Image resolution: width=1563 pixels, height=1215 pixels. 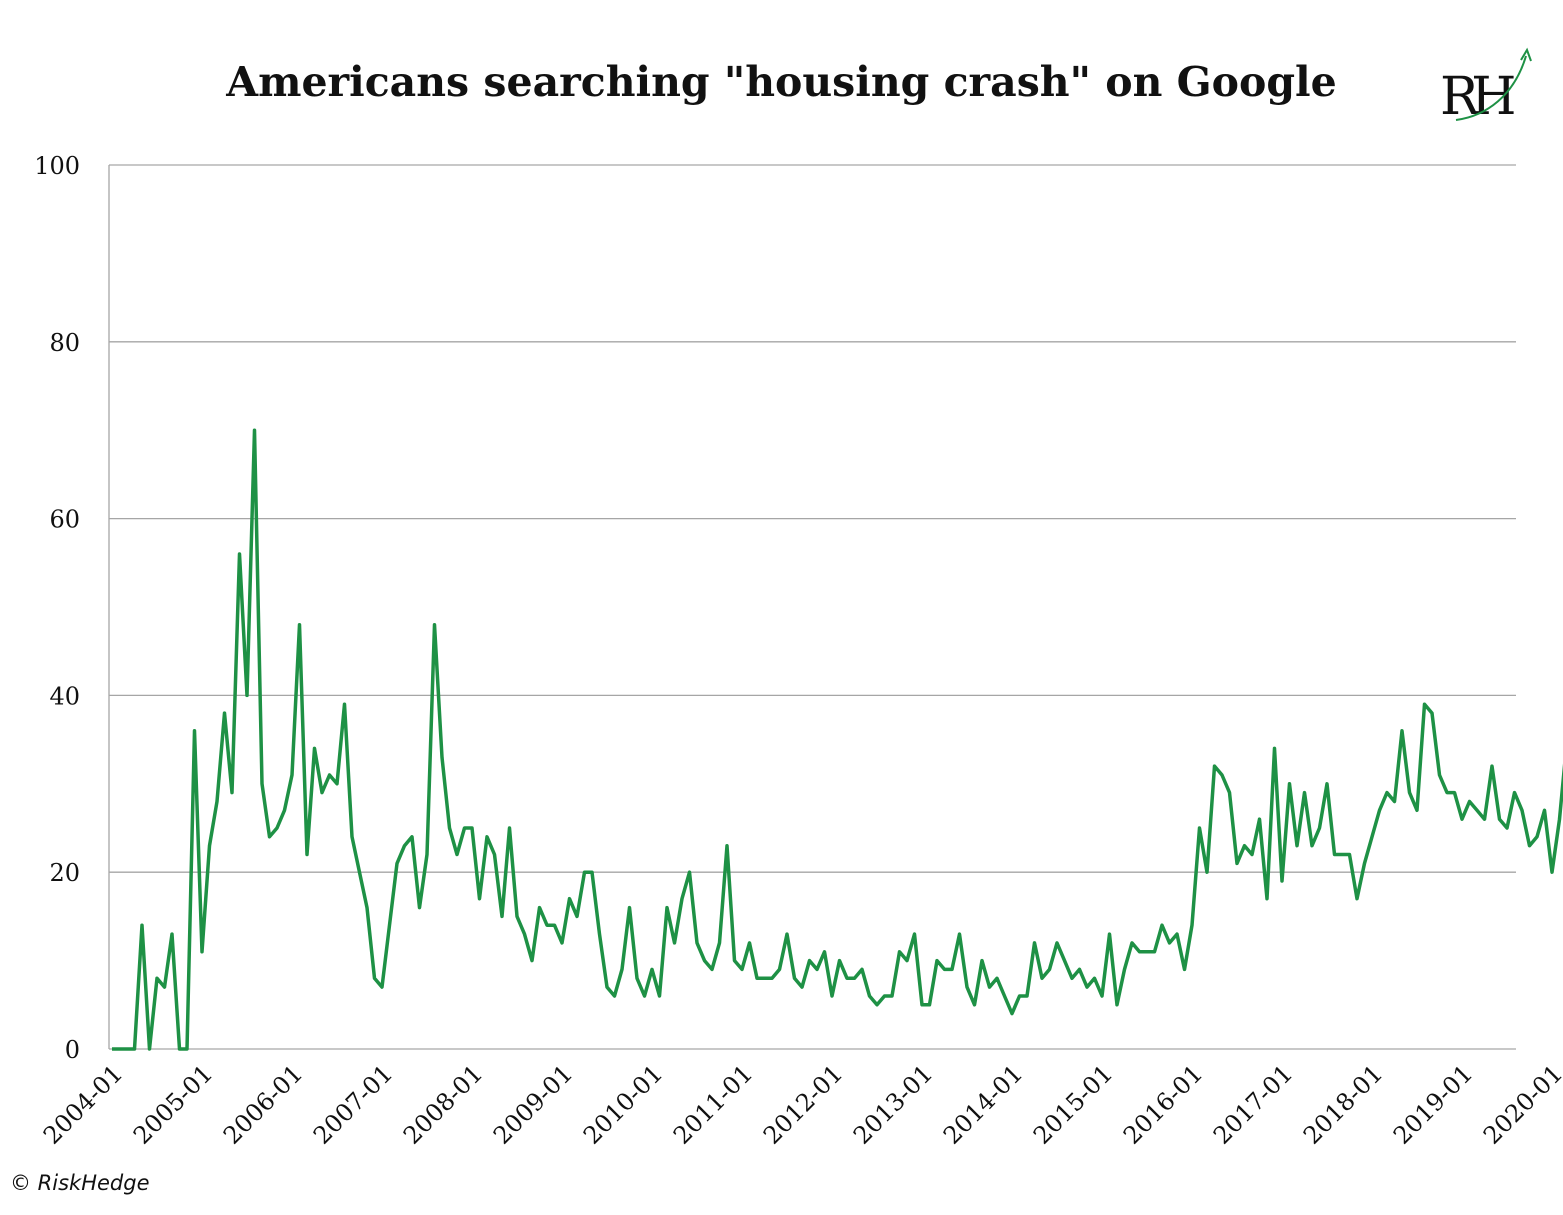 What do you see at coordinates (1520, 1104) in the screenshot?
I see `x-tick-label: 2020-01` at bounding box center [1520, 1104].